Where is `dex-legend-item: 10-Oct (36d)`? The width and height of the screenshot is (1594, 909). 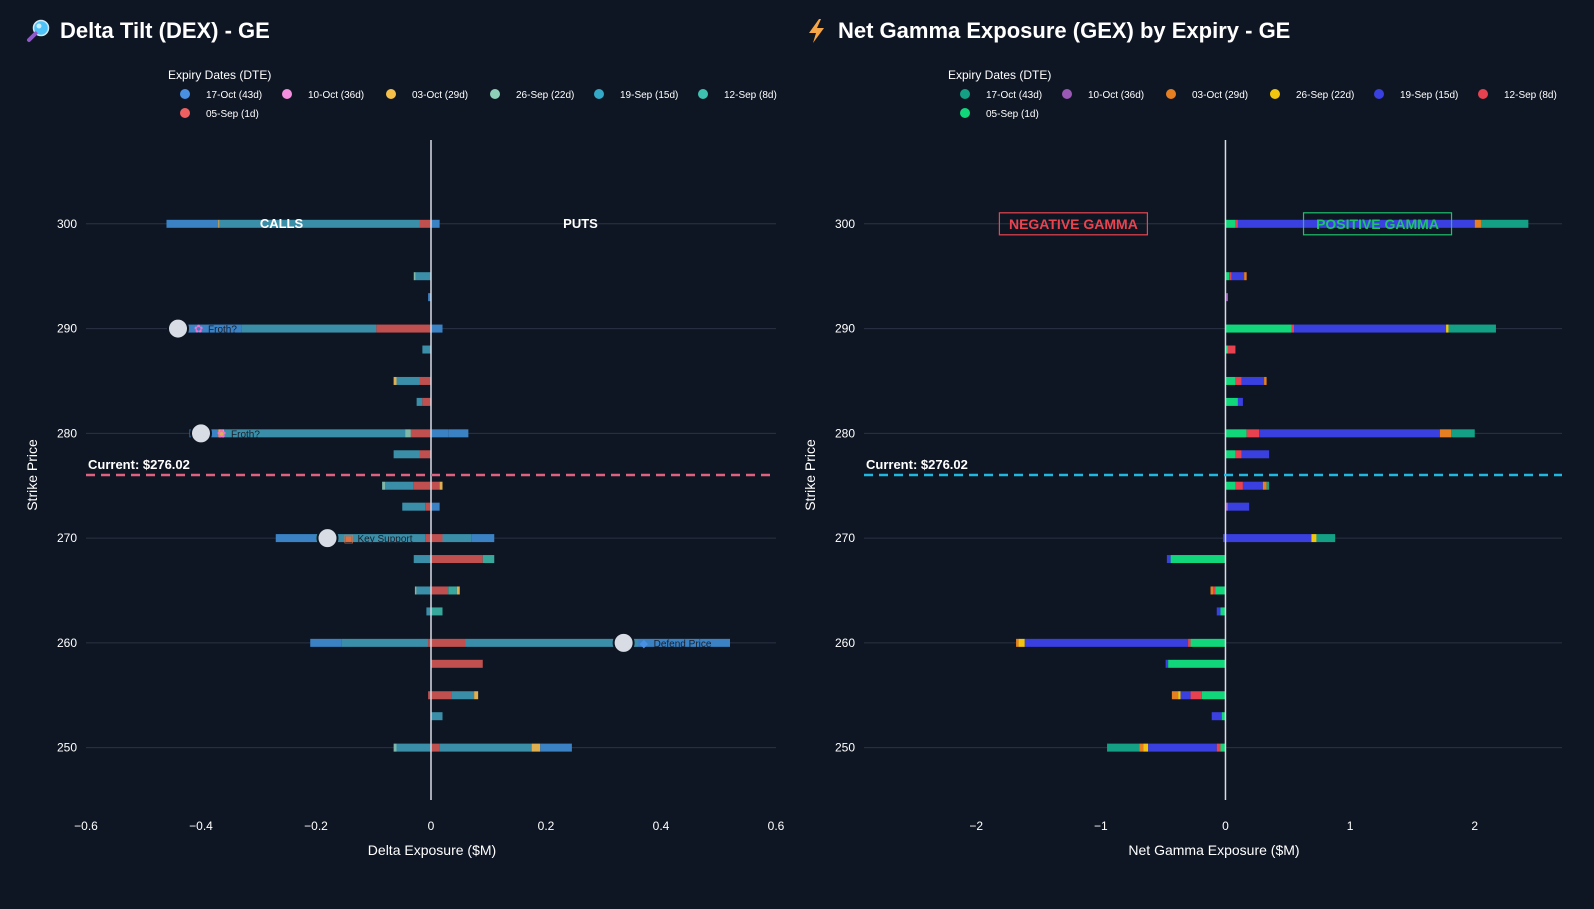 dex-legend-item: 10-Oct (36d) is located at coordinates (336, 95).